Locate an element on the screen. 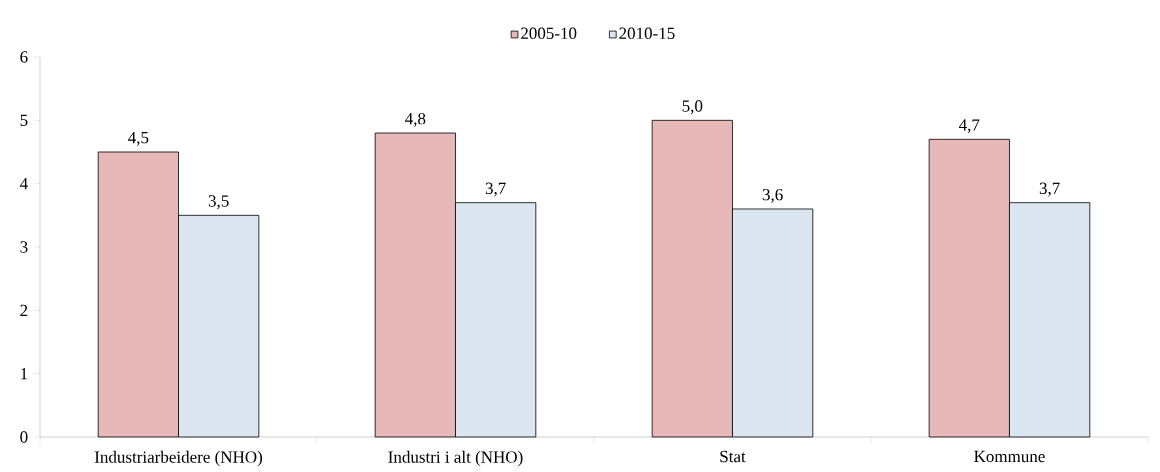 This screenshot has height=472, width=1160. data-label: 4,5 is located at coordinates (138, 139).